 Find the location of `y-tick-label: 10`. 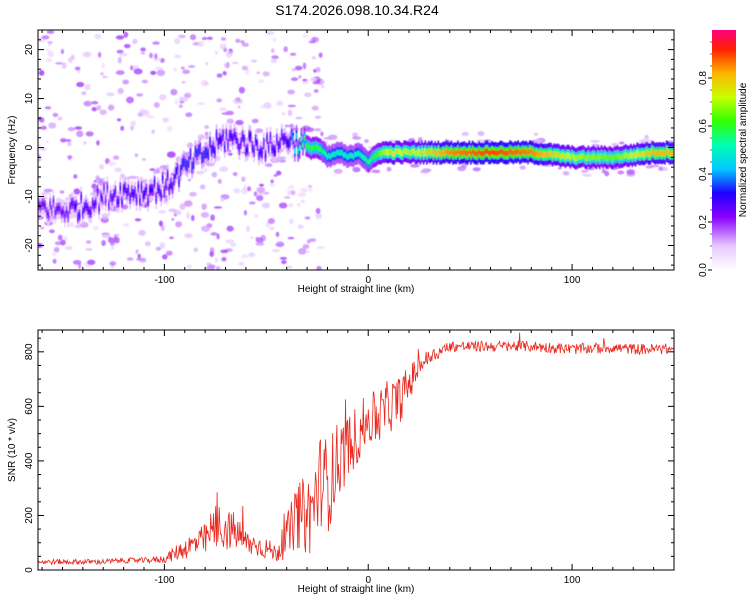

y-tick-label: 10 is located at coordinates (29, 99).